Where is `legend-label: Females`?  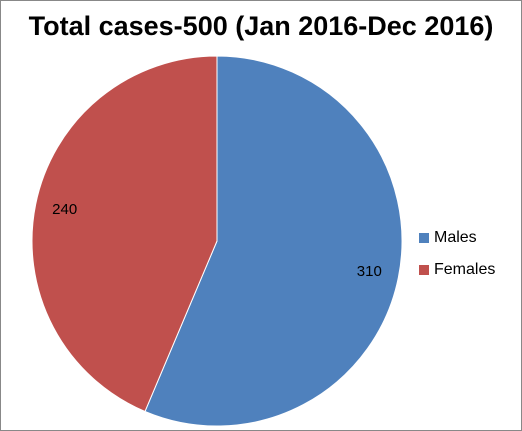 legend-label: Females is located at coordinates (464, 269).